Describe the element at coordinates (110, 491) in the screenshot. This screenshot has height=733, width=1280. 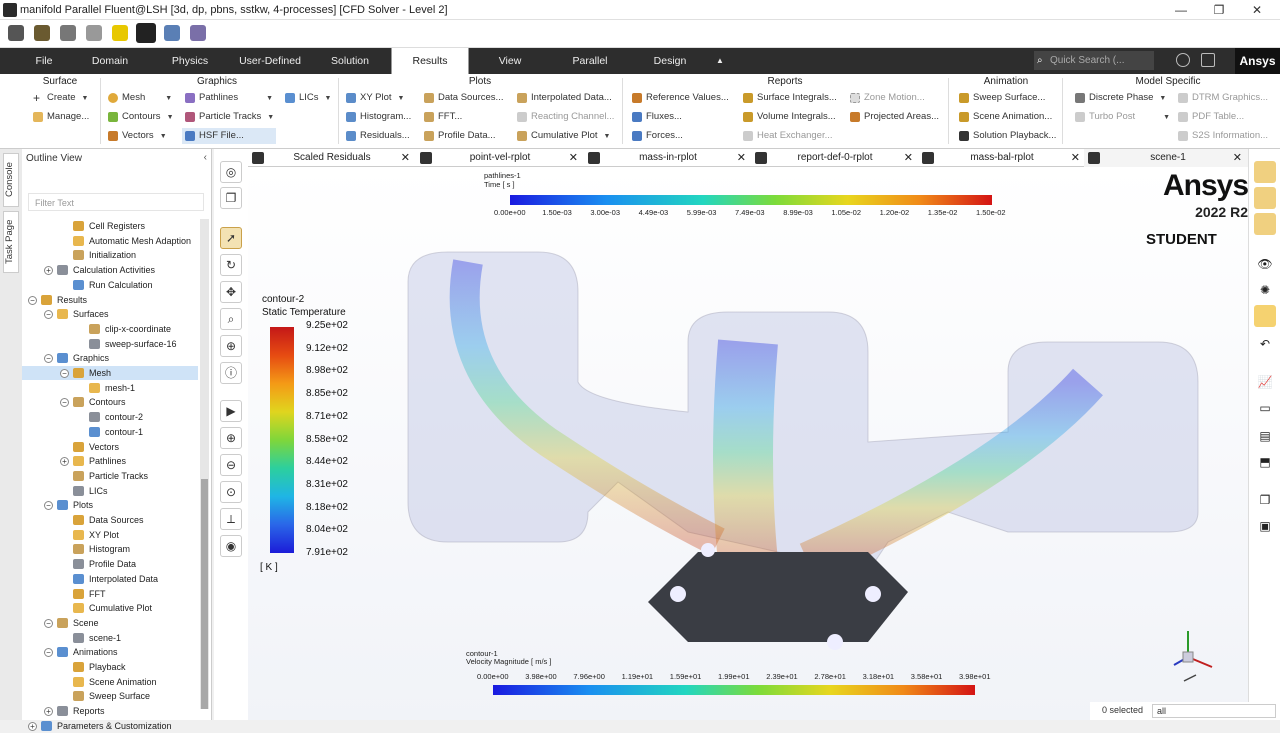
I see `outline-item: LICs` at that location.